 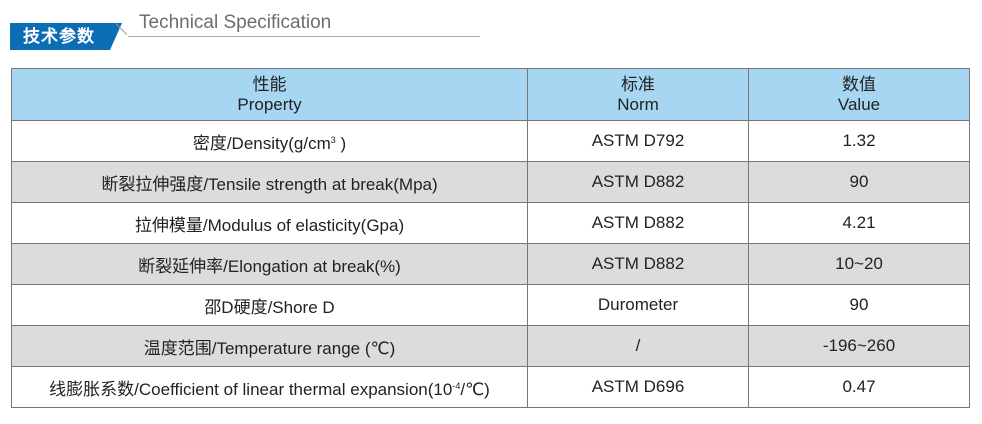 I want to click on col-en: Property, so click(x=269, y=104).